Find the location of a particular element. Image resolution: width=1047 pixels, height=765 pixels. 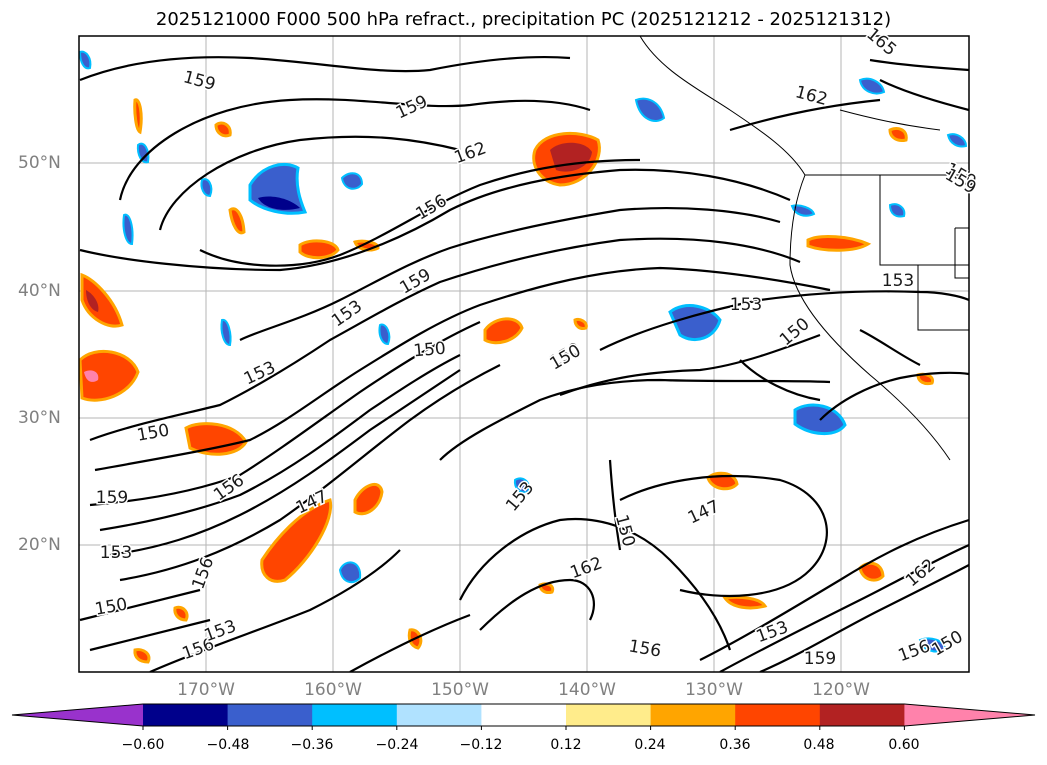

lon-label-150w: 150°W is located at coordinates (460, 690).